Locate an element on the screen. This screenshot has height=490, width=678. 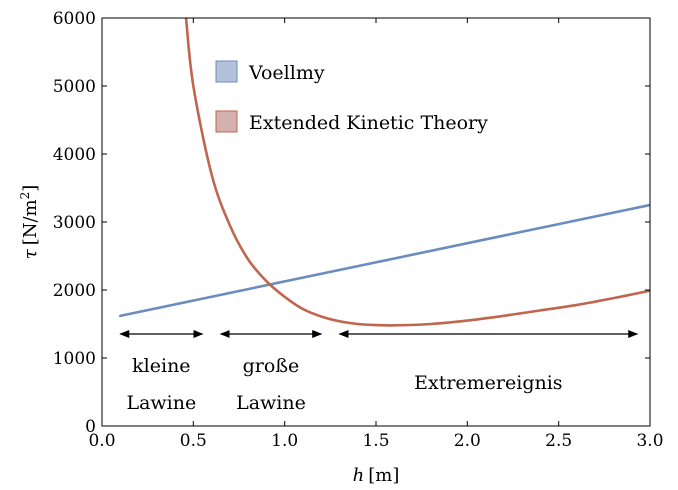
y-tick-label: 1000 is located at coordinates (74, 359).